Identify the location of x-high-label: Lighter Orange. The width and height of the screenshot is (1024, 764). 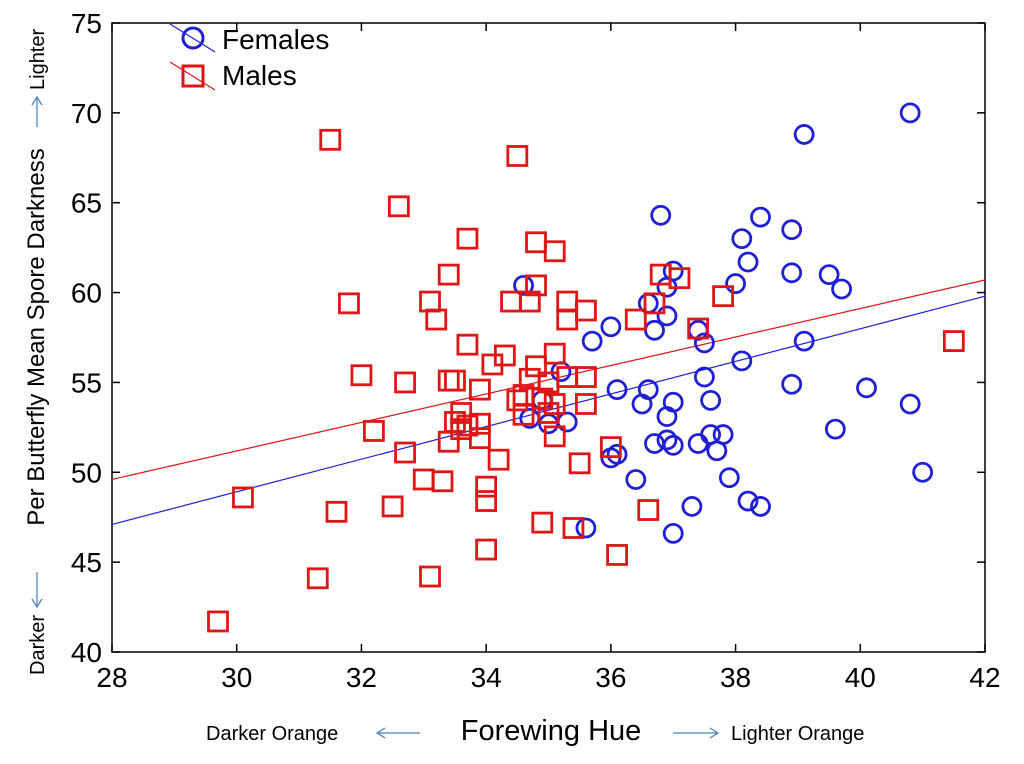
(797, 734).